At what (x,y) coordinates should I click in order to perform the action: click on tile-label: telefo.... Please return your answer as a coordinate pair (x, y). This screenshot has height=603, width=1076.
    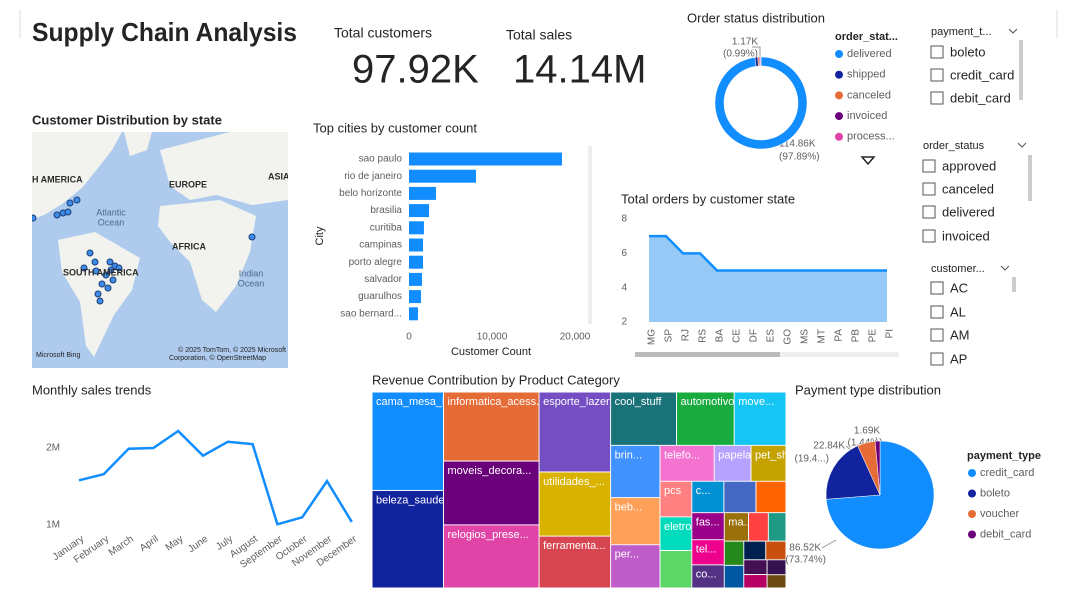
    Looking at the image, I should click on (682, 455).